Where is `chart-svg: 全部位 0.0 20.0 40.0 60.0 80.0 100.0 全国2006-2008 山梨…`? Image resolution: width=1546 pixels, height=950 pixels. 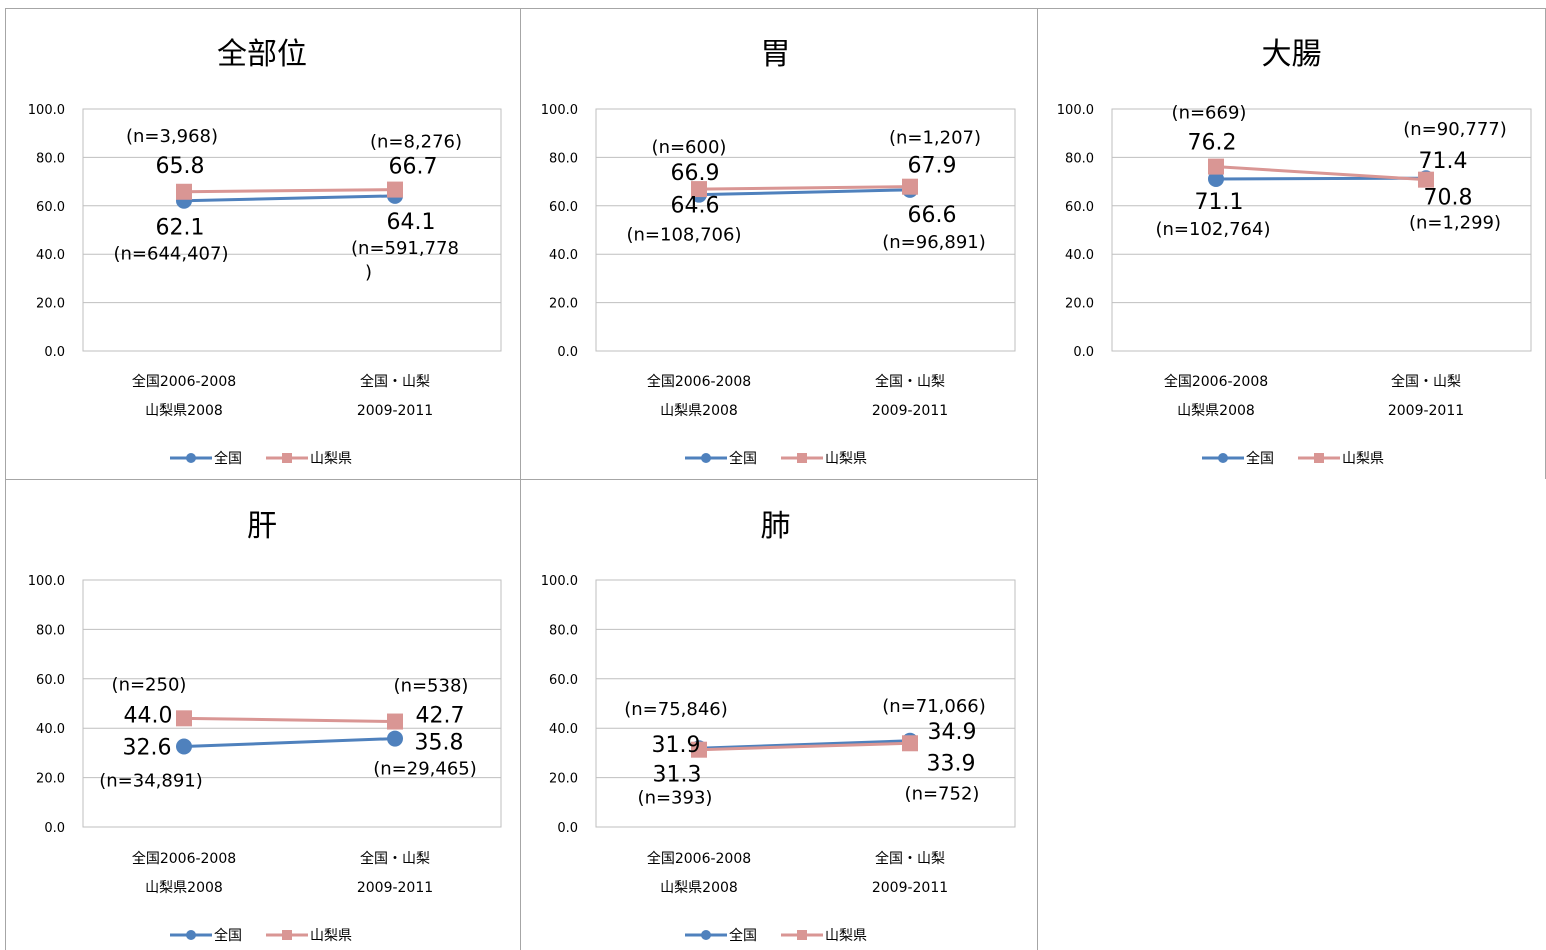 chart-svg: 全部位 0.0 20.0 40.0 60.0 80.0 100.0 全国2006-2008 山梨… is located at coordinates (265, 252).